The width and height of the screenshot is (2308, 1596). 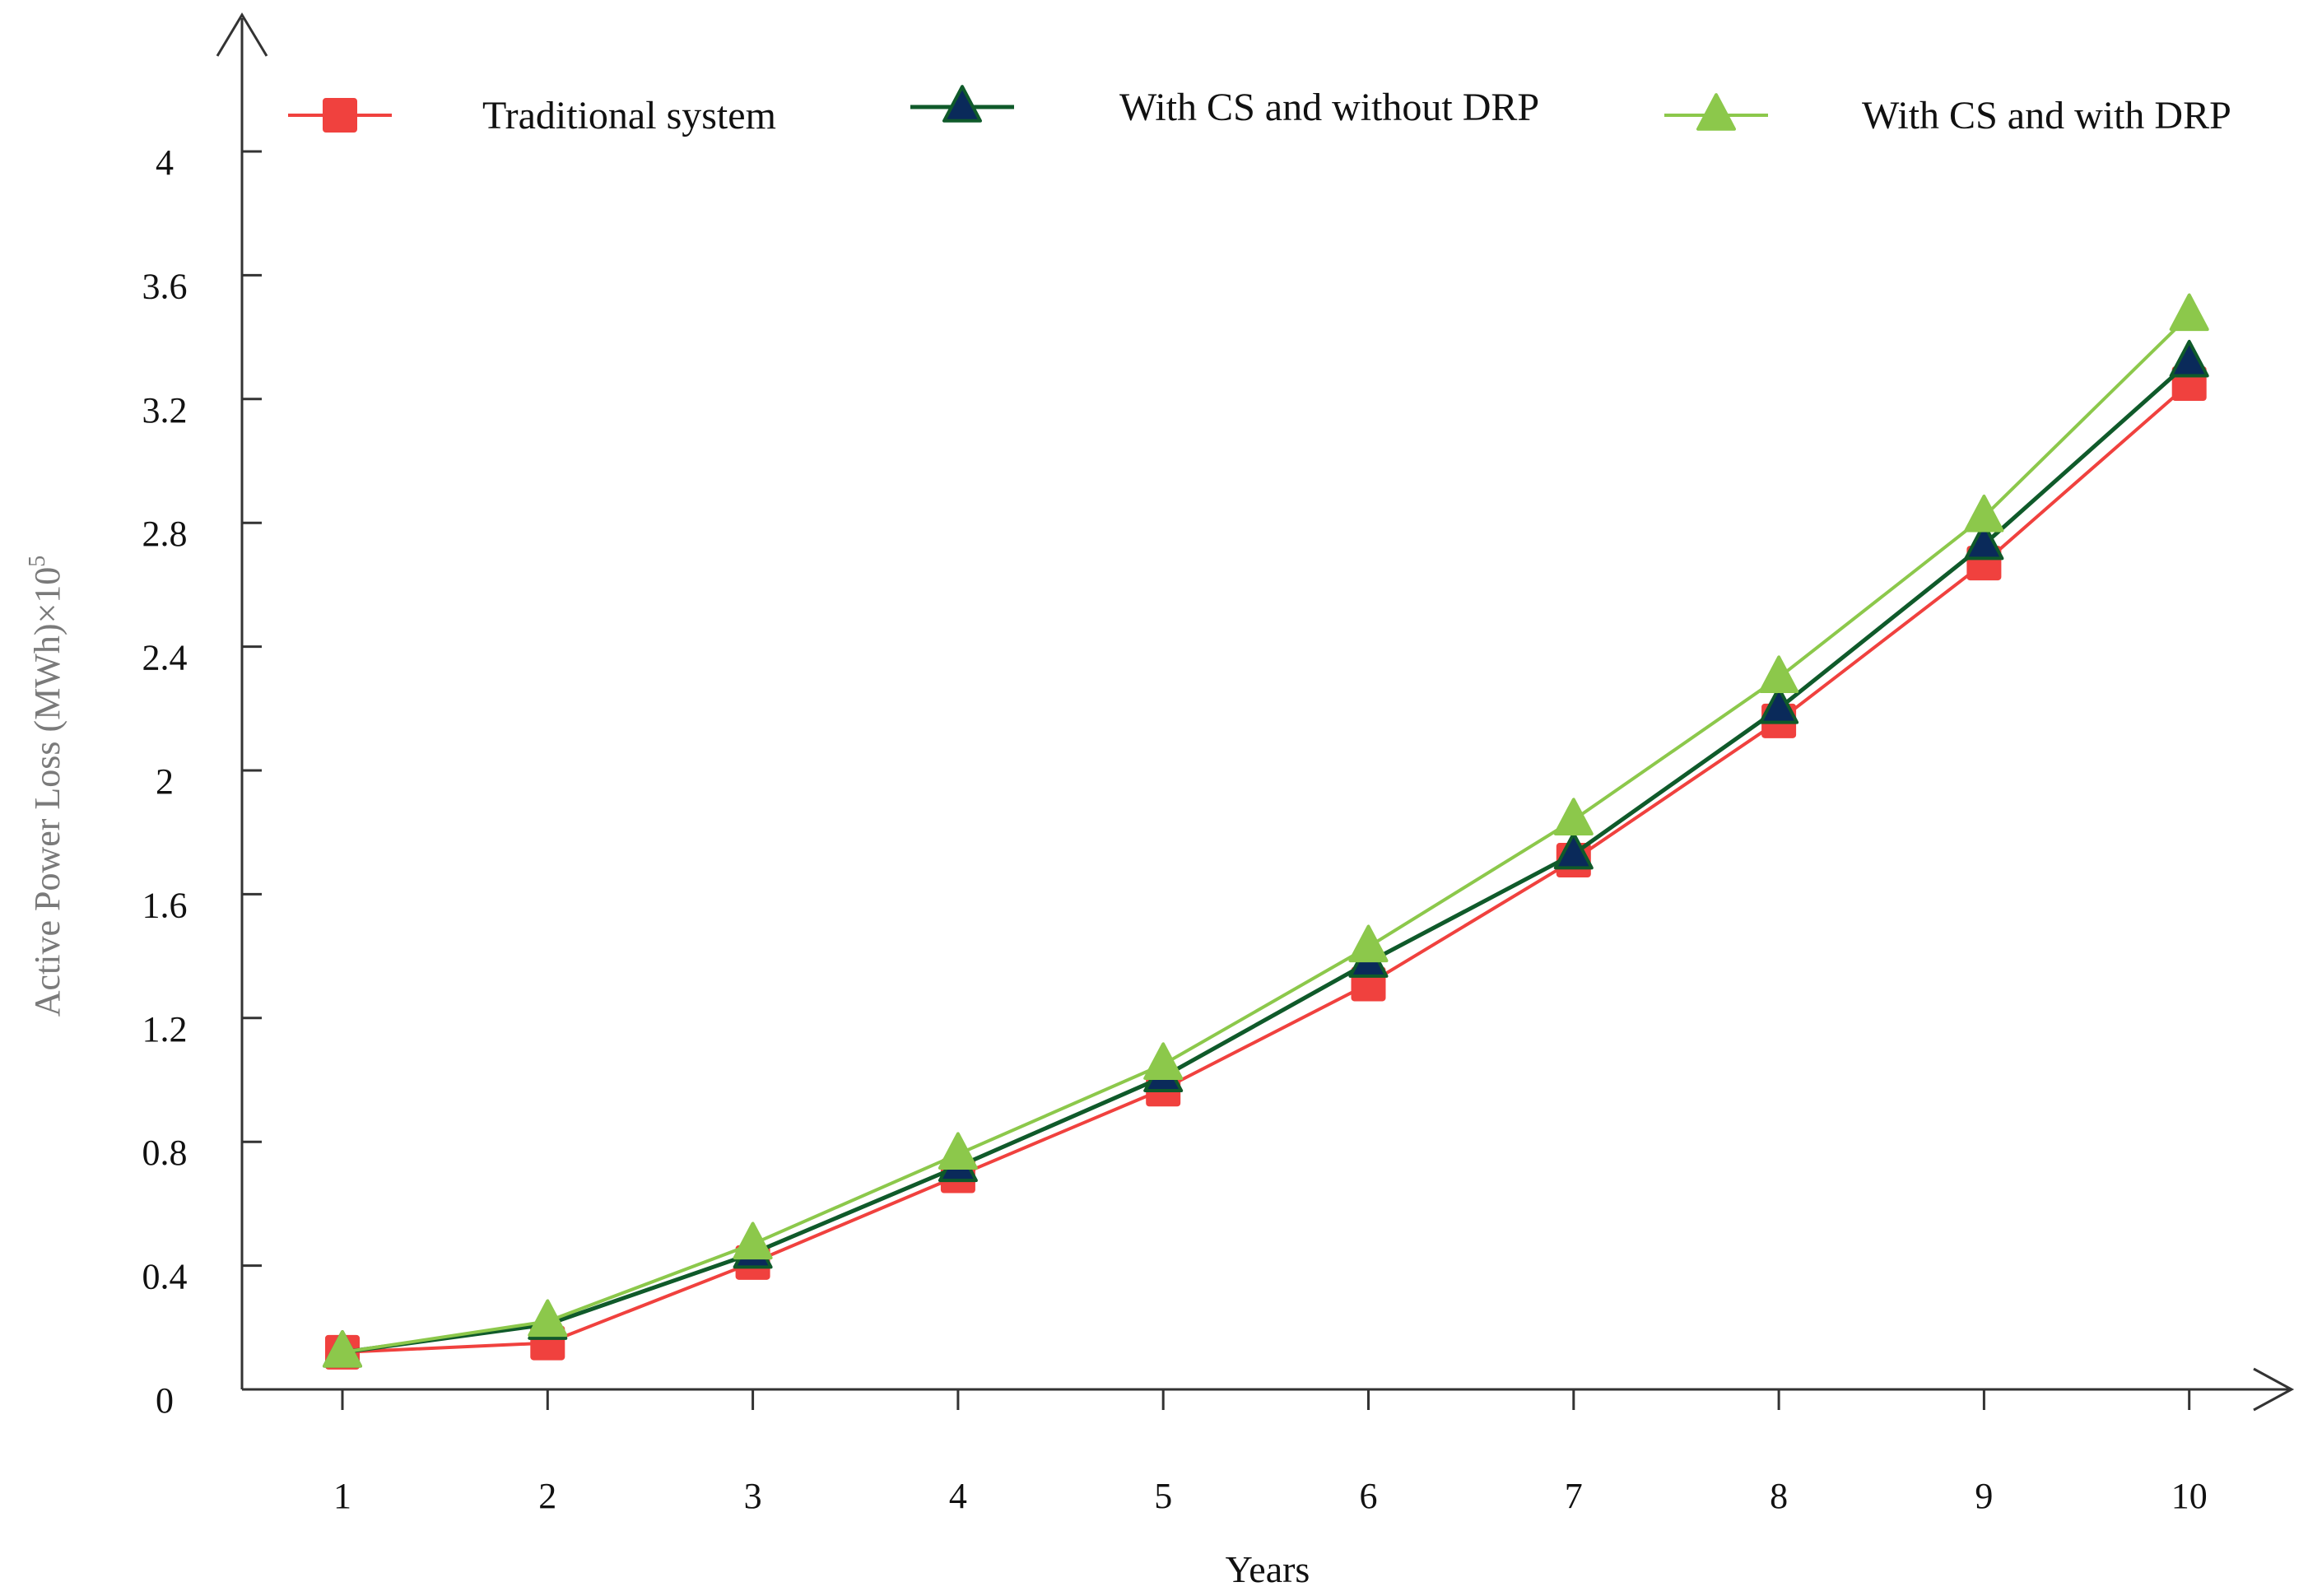 I want to click on y-axis-arrow, so click(x=242, y=34).